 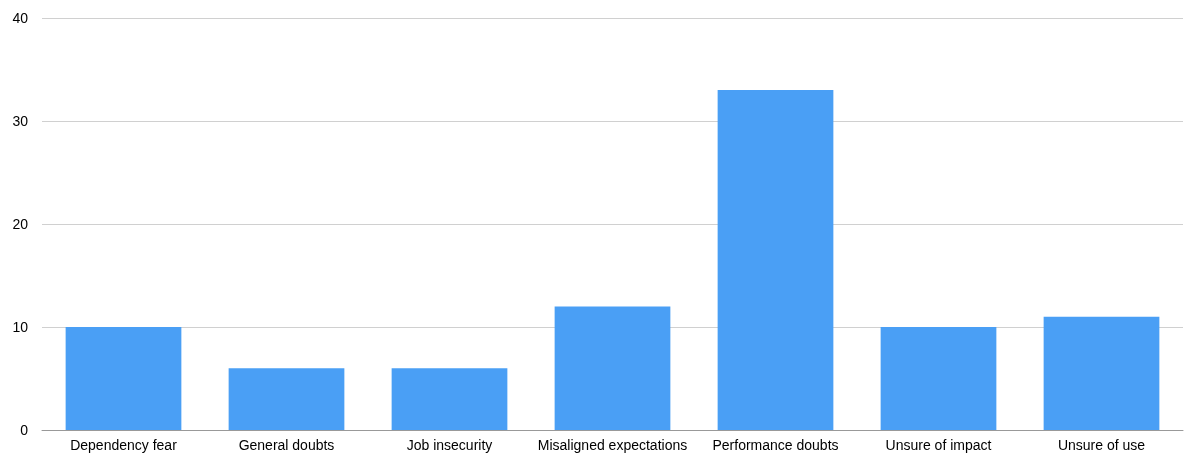 I want to click on x-tick-label: Unsure of impact, so click(x=938, y=445).